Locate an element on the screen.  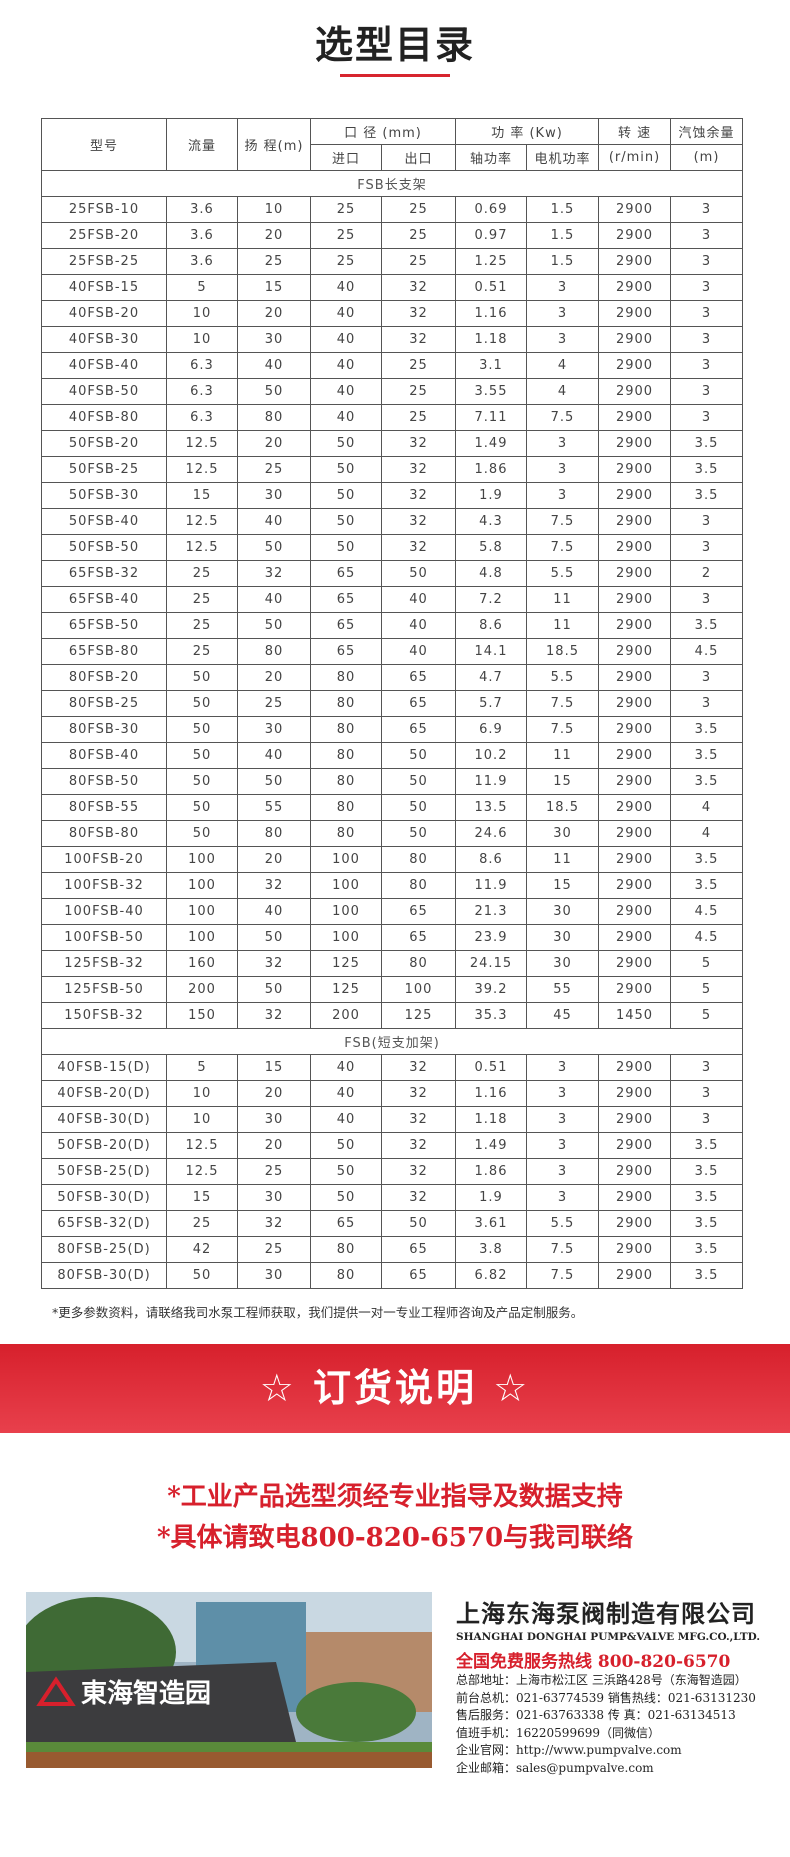
table-row: 50FSB-50 12.5 50 50 32 5.8 7.5 2900 3 is located at coordinates (392, 547).